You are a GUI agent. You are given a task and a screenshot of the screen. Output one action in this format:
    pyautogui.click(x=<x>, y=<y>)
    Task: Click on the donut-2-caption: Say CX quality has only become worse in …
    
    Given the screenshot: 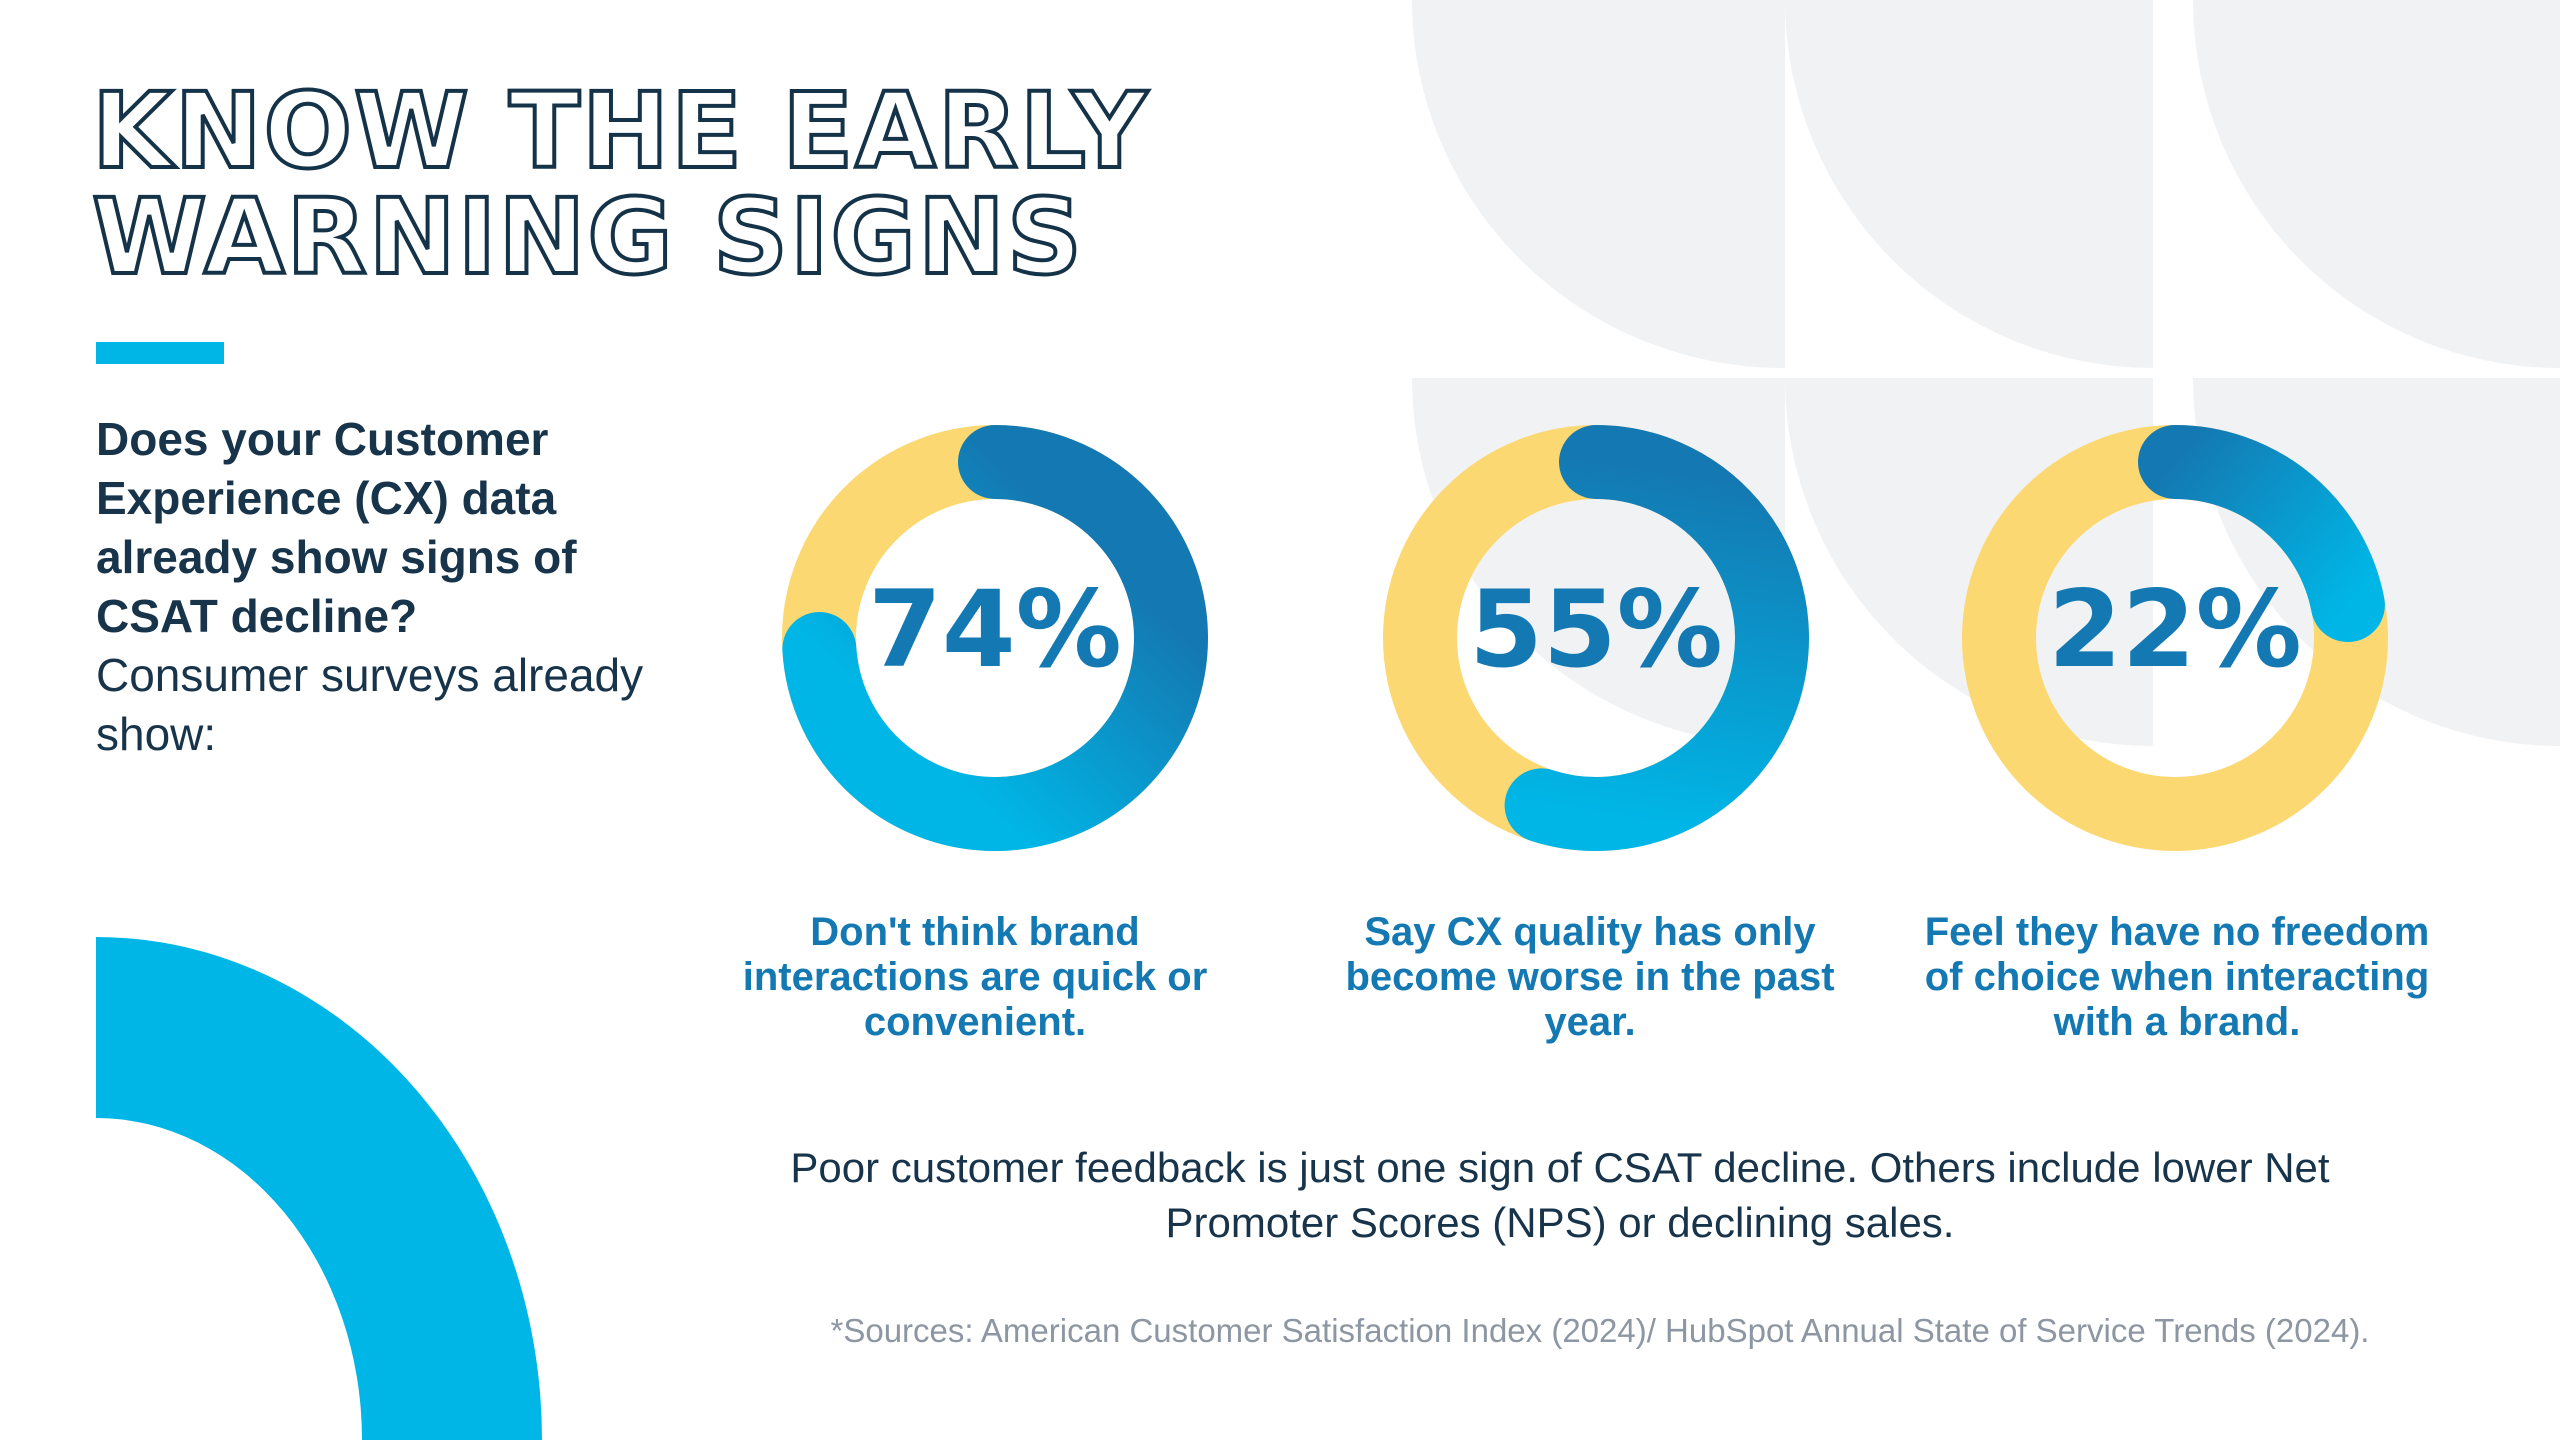 What is the action you would take?
    pyautogui.click(x=1590, y=977)
    